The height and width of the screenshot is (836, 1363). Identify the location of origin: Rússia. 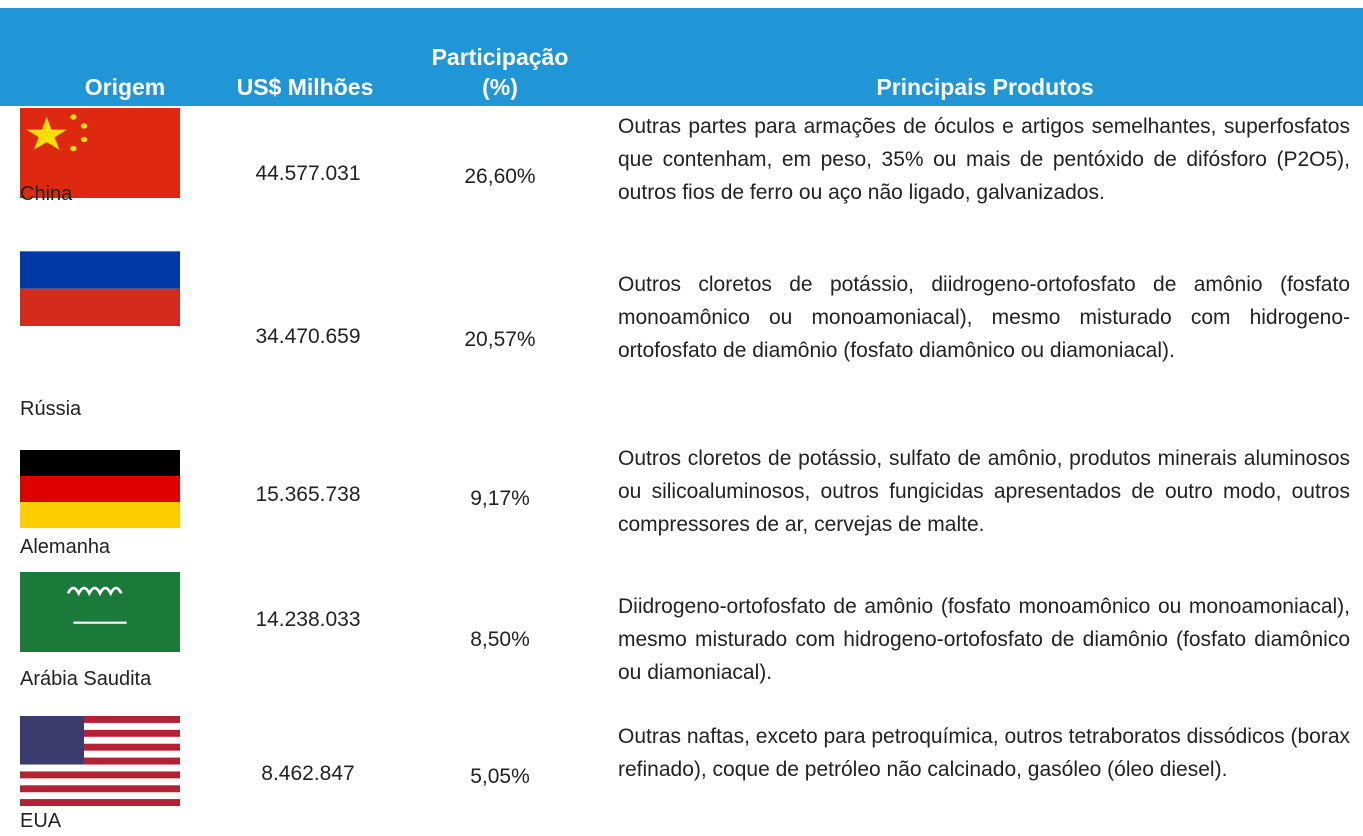
(51, 409).